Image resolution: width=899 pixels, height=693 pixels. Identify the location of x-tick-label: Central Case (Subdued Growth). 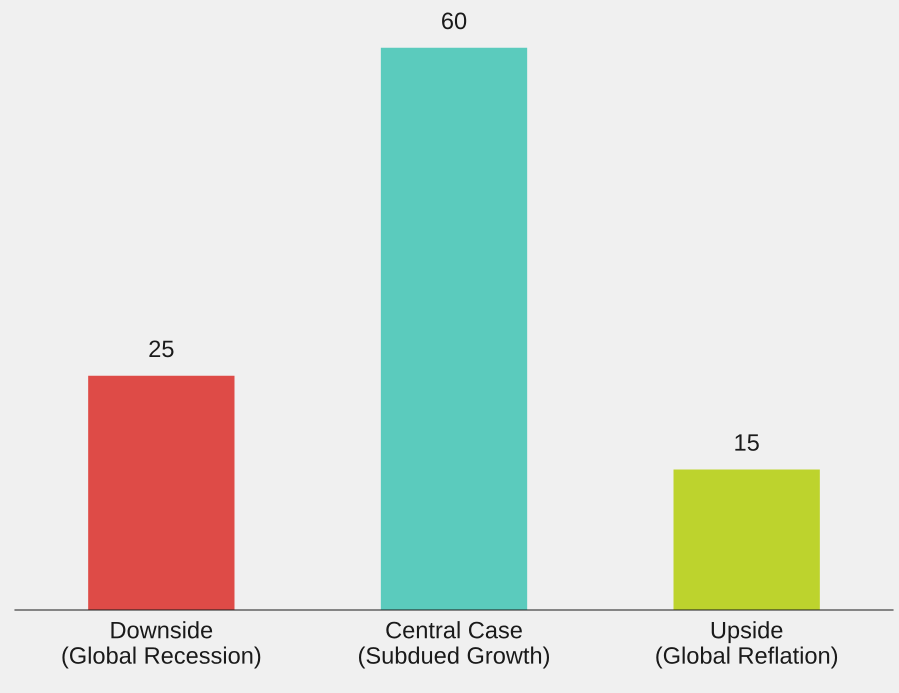
(454, 645).